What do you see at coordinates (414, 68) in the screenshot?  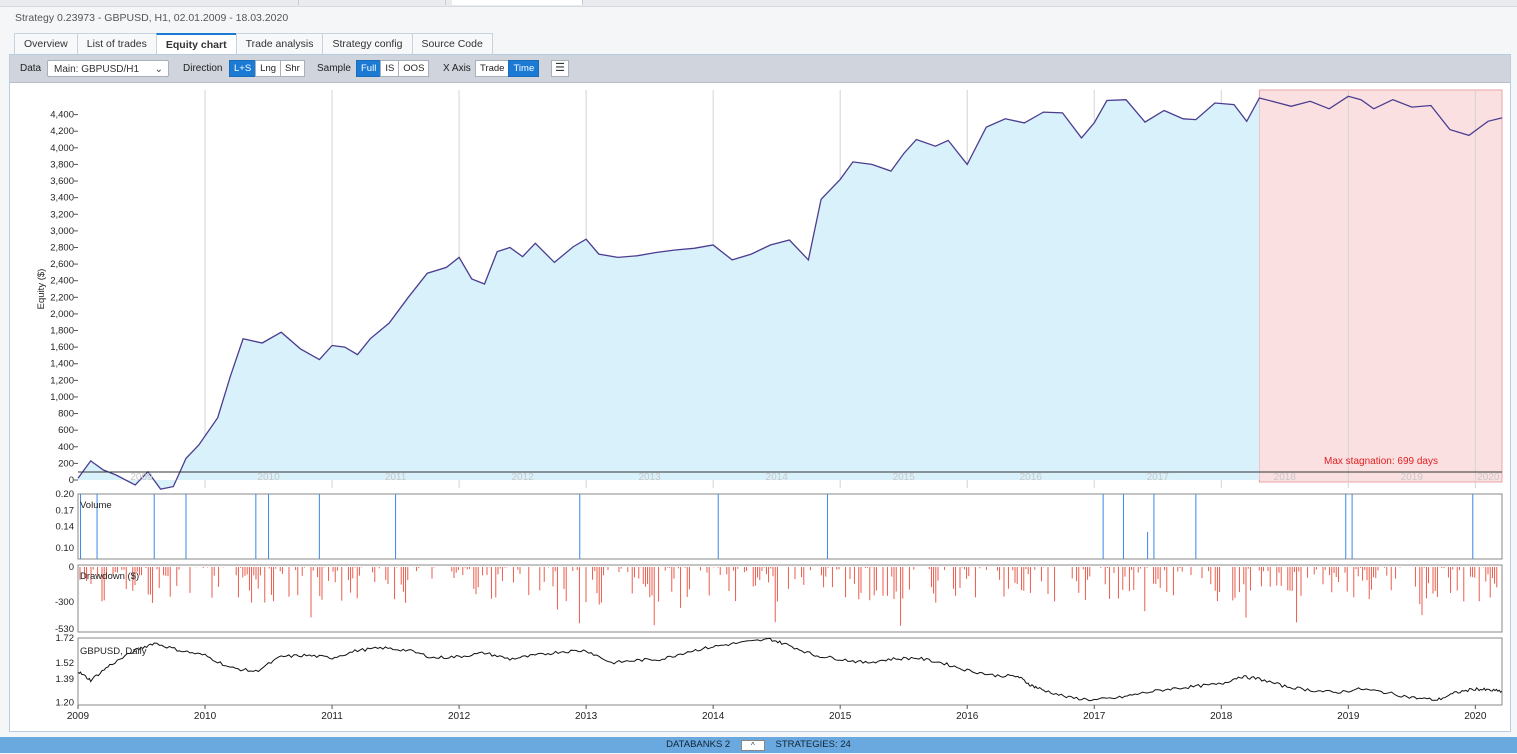 I see `sample-oos-button: OOS` at bounding box center [414, 68].